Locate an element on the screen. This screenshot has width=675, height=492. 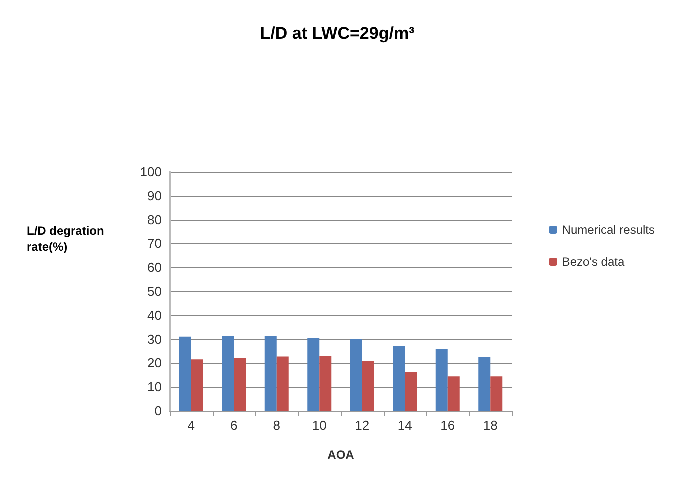
x-tick-label: 10 is located at coordinates (319, 425).